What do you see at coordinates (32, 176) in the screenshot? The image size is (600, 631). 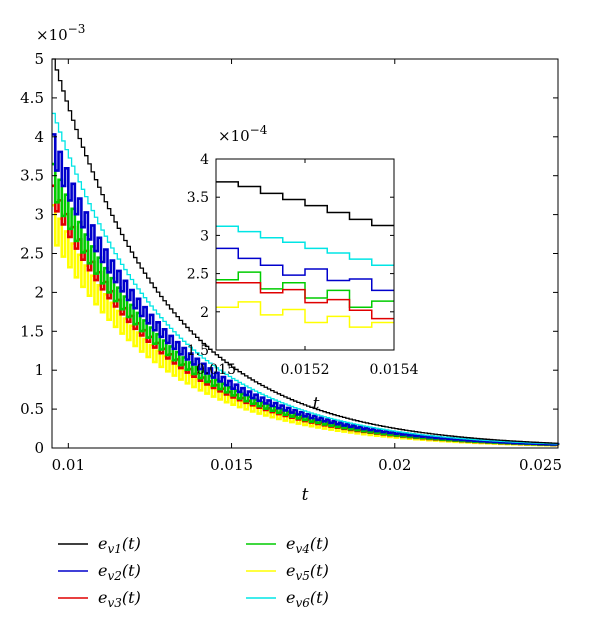 I see `main-y-tick-label: 3.5` at bounding box center [32, 176].